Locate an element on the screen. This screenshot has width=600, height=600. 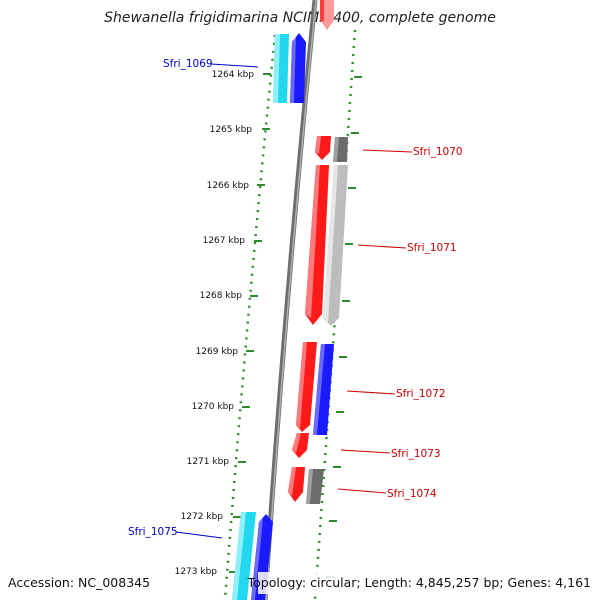
topology-bg is located at coordinates (429, 583).